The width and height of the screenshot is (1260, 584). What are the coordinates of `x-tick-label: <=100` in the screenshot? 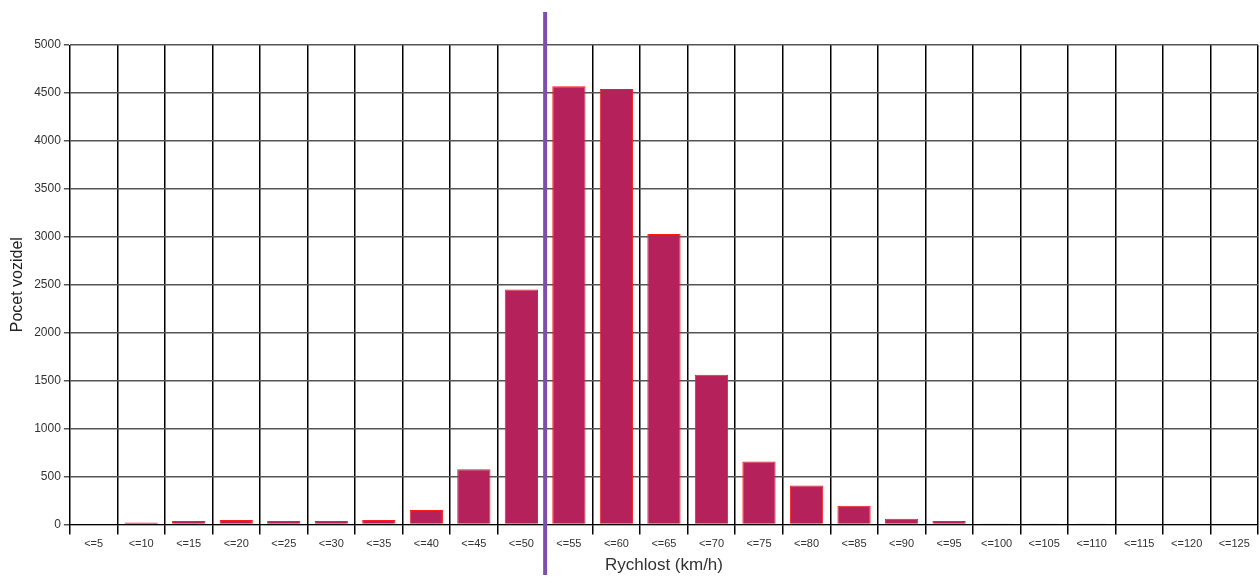 It's located at (997, 543).